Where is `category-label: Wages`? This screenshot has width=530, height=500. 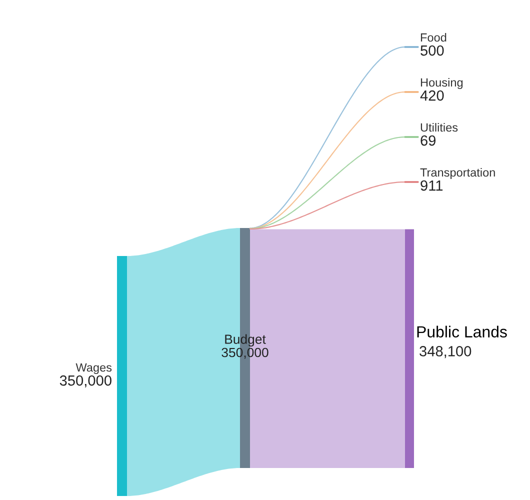
category-label: Wages is located at coordinates (94, 368).